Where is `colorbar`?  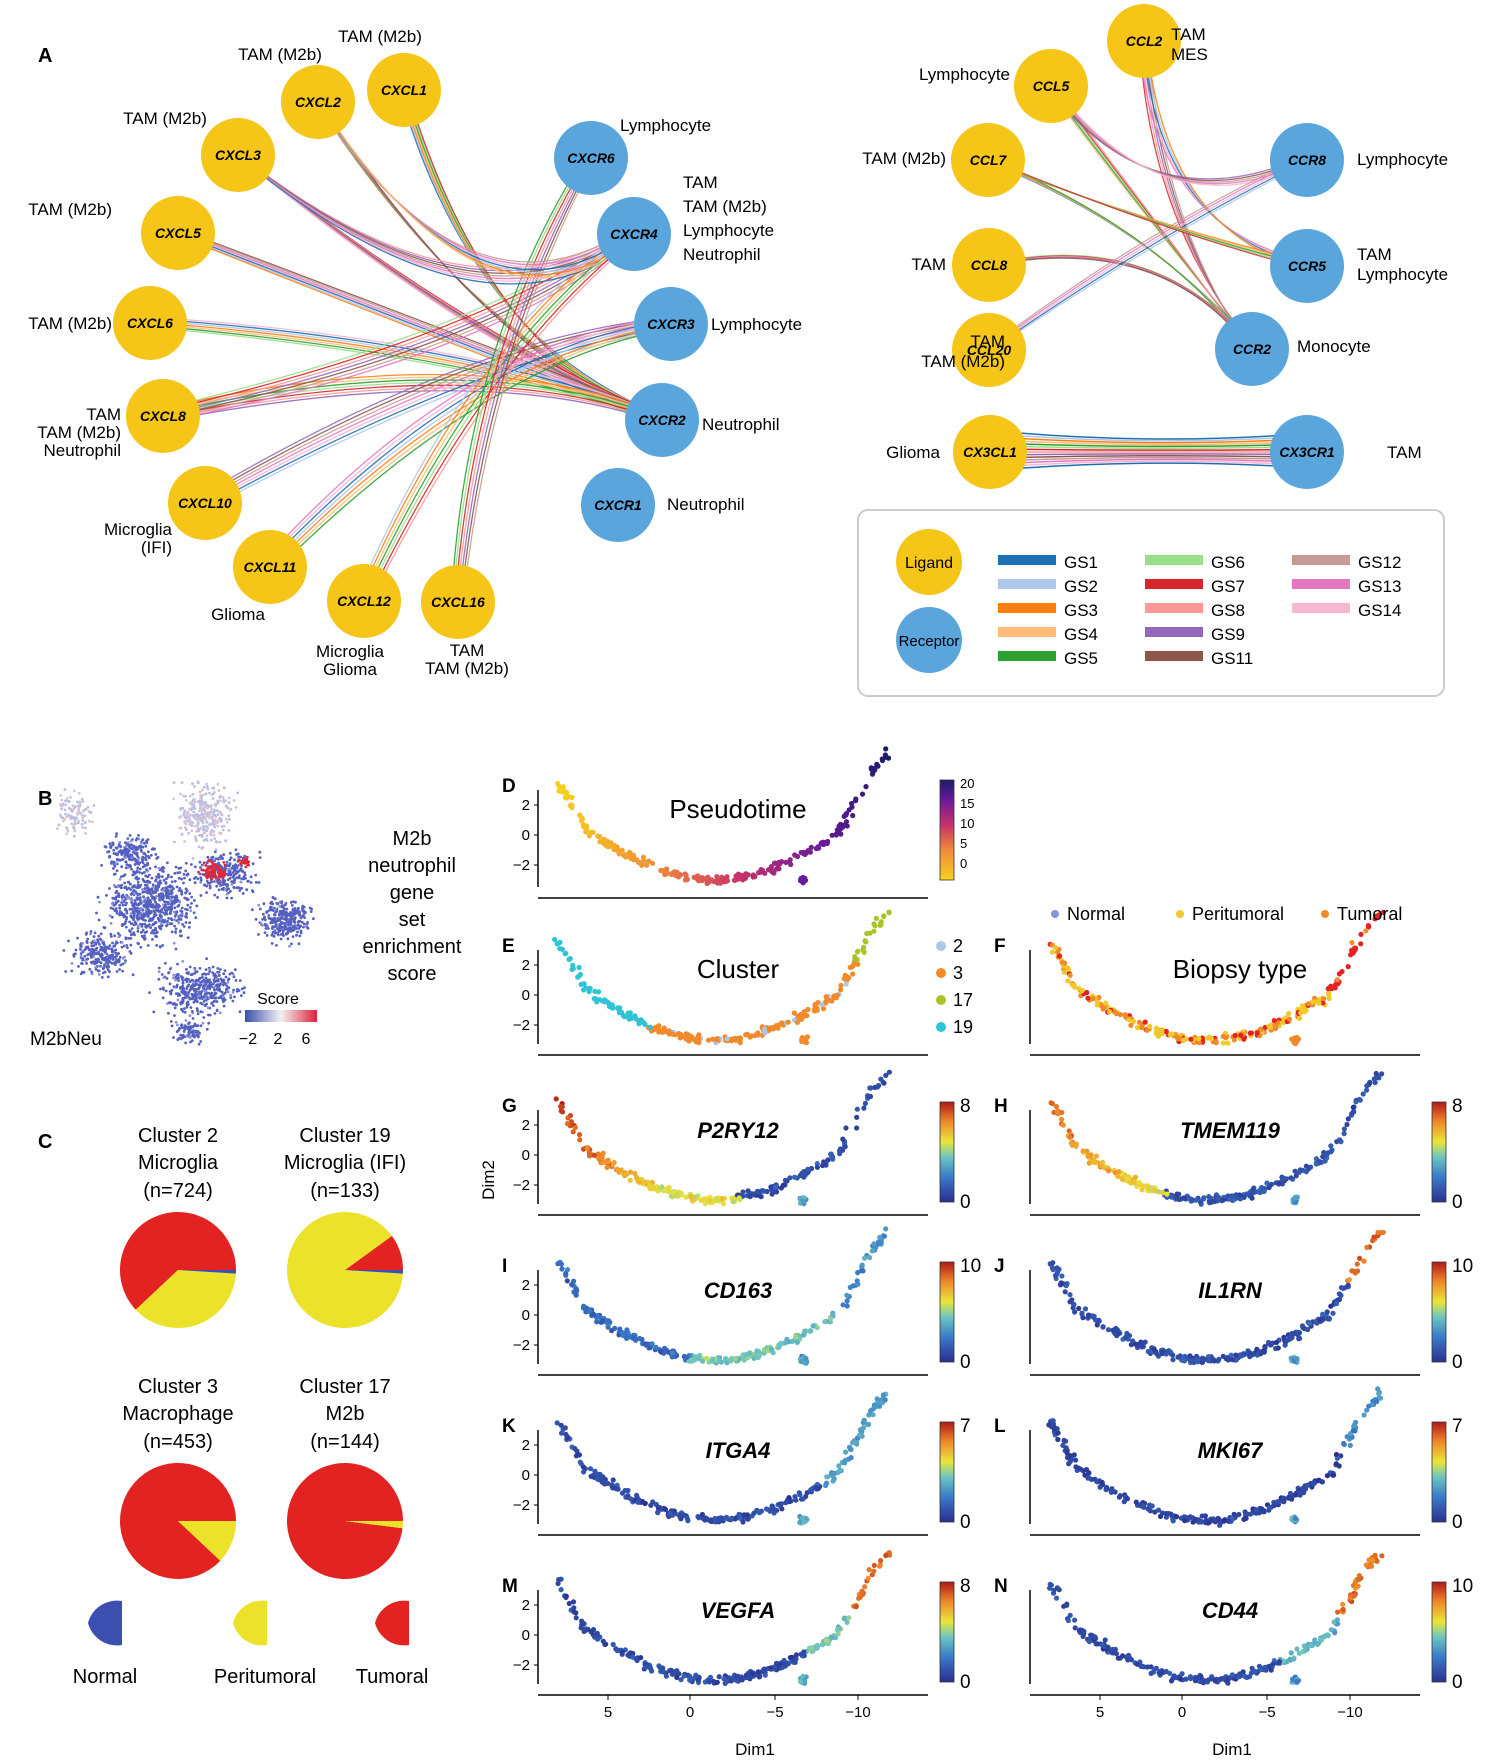 colorbar is located at coordinates (947, 1152).